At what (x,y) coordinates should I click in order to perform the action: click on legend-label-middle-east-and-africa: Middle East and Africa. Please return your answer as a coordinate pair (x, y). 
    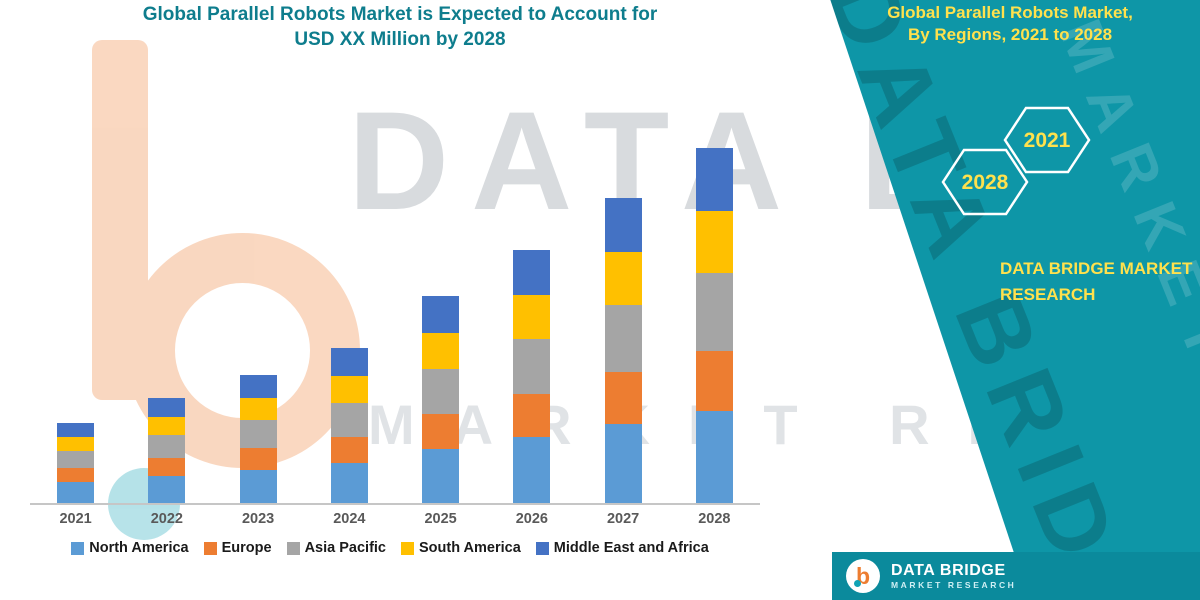
    Looking at the image, I should click on (631, 548).